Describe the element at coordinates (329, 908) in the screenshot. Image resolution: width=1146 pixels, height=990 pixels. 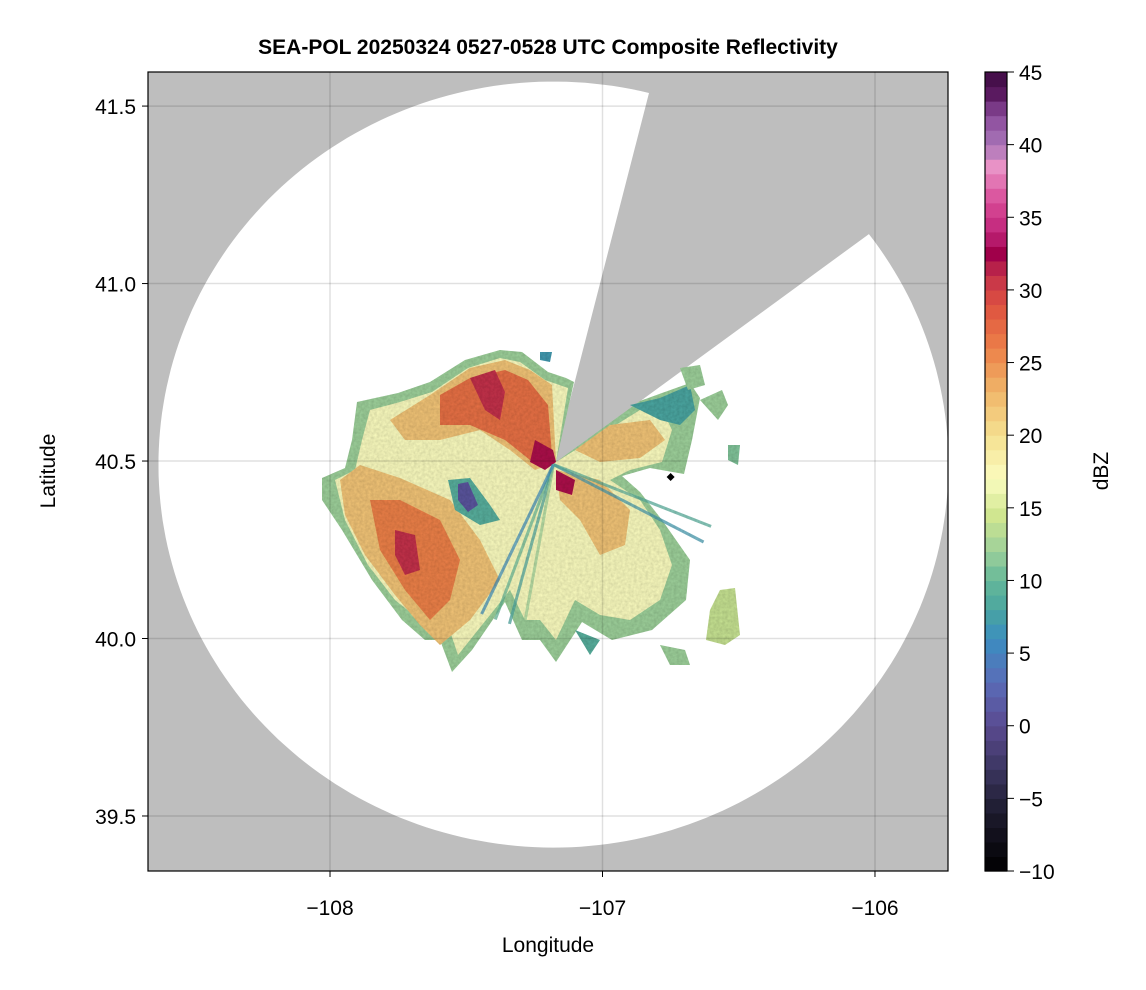
I see `x-tick-label: −108` at that location.